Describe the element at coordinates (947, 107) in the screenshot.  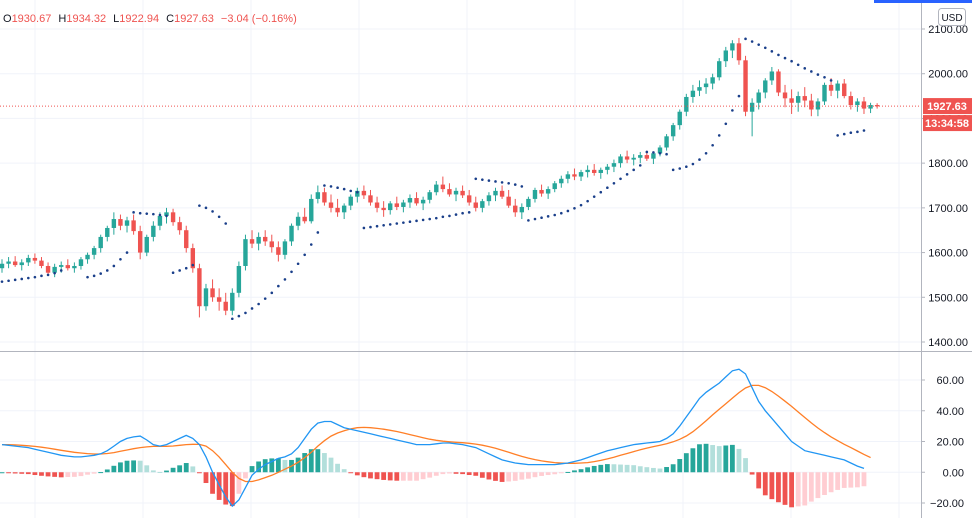
I see `last-price-value: 1927.63` at that location.